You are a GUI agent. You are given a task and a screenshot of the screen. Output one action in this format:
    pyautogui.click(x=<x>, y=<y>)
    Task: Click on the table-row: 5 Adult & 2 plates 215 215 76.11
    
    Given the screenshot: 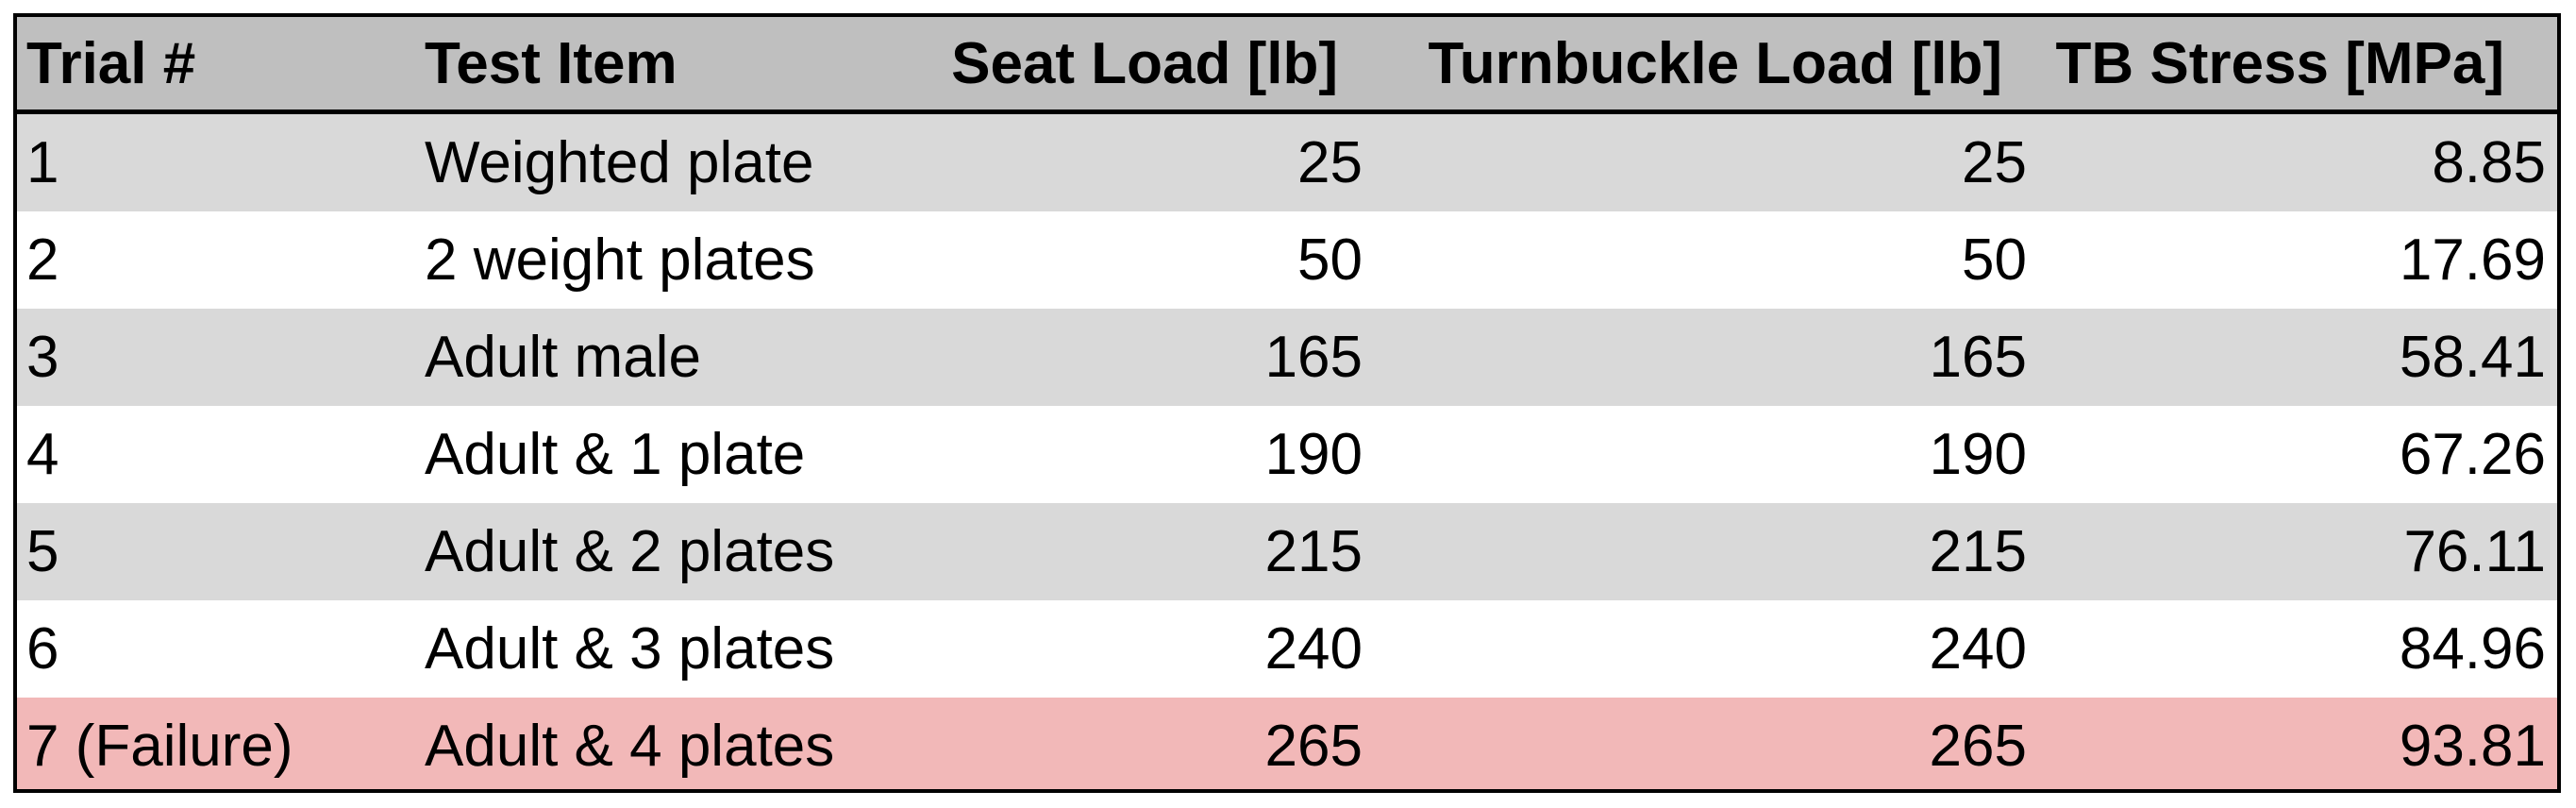 What is the action you would take?
    pyautogui.click(x=1287, y=551)
    